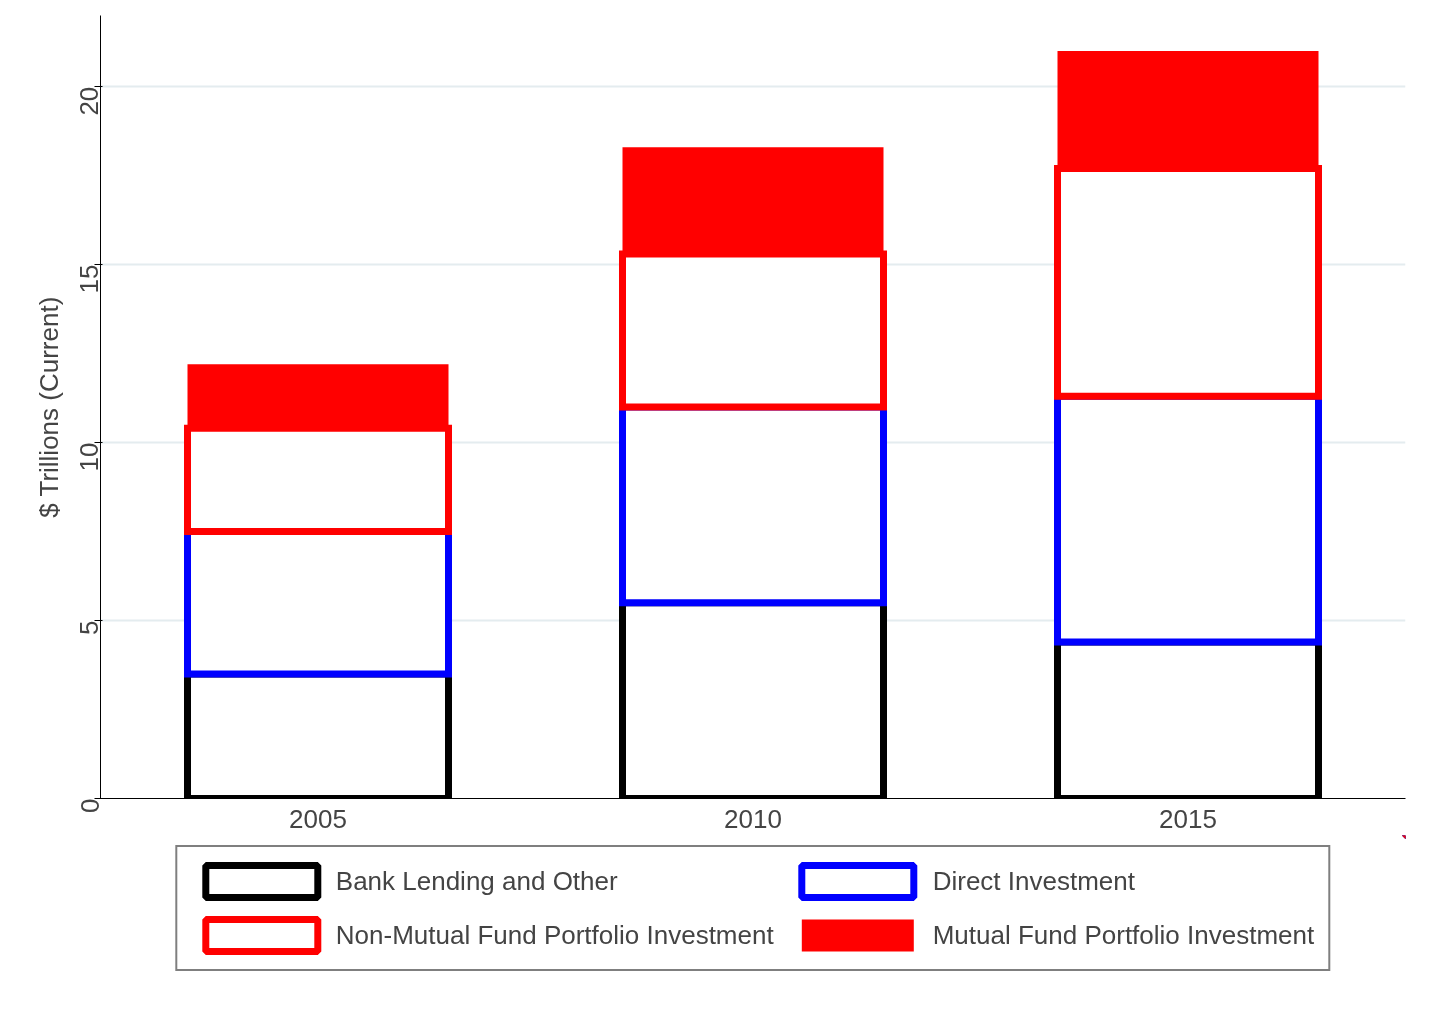  What do you see at coordinates (1123, 935) in the screenshot?
I see `legend-label: Mutual Fund Portfolio Investment` at bounding box center [1123, 935].